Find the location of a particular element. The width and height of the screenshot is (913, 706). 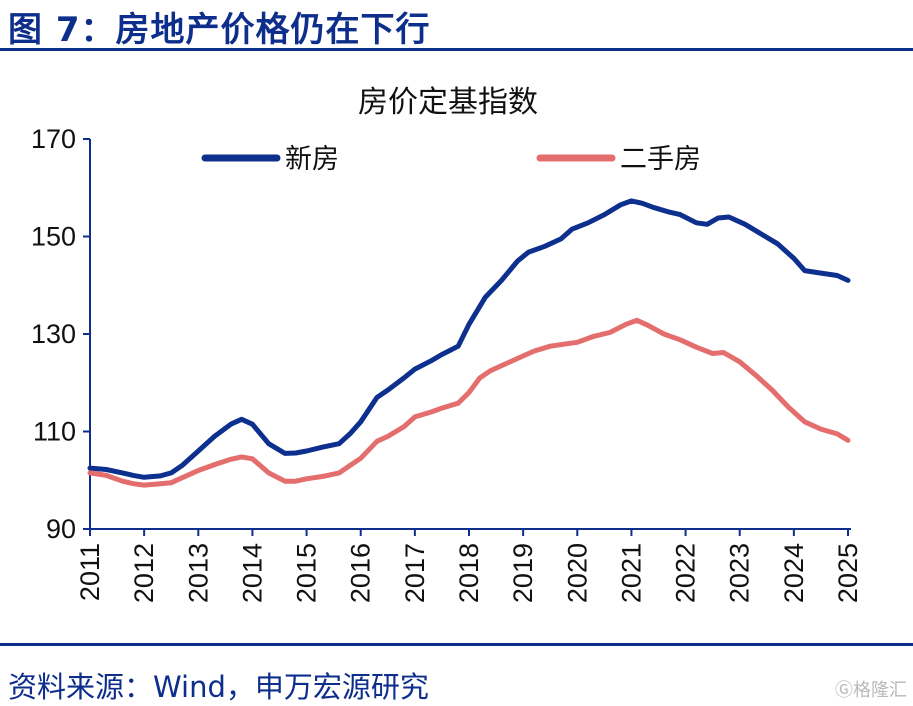

x-tick-label: 2016 is located at coordinates (361, 573).